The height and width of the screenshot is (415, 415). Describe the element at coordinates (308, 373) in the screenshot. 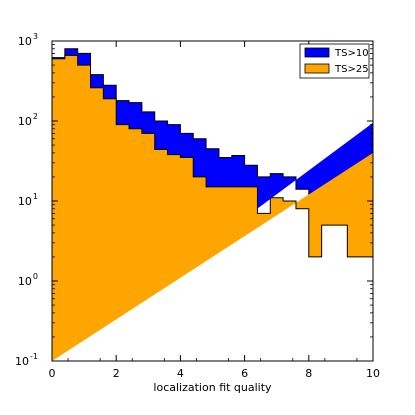

I see `x-tick-label: 8` at that location.